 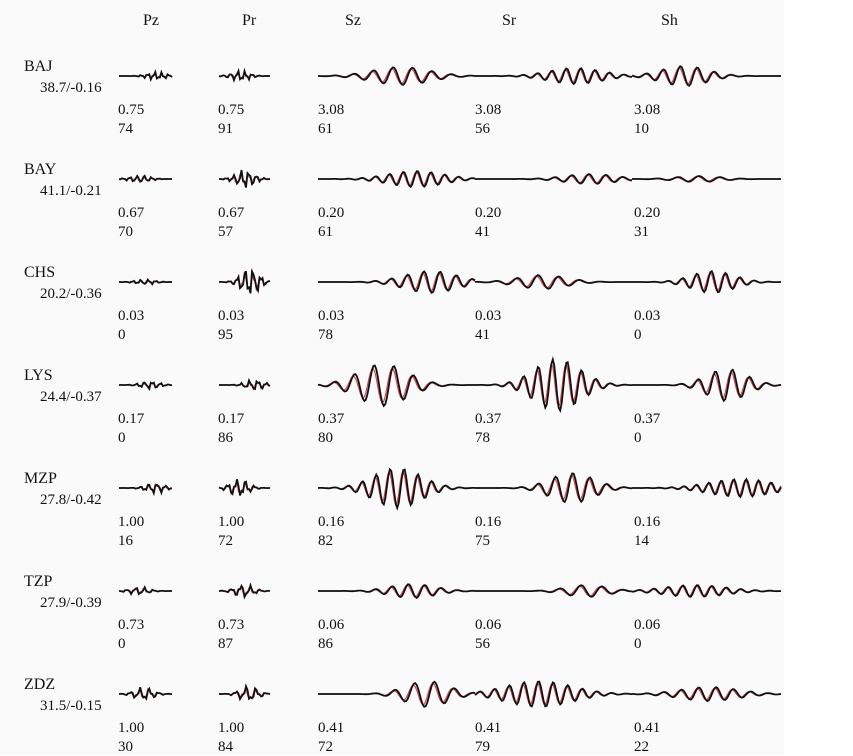 What do you see at coordinates (225, 232) in the screenshot?
I see `correlation-value: 57` at bounding box center [225, 232].